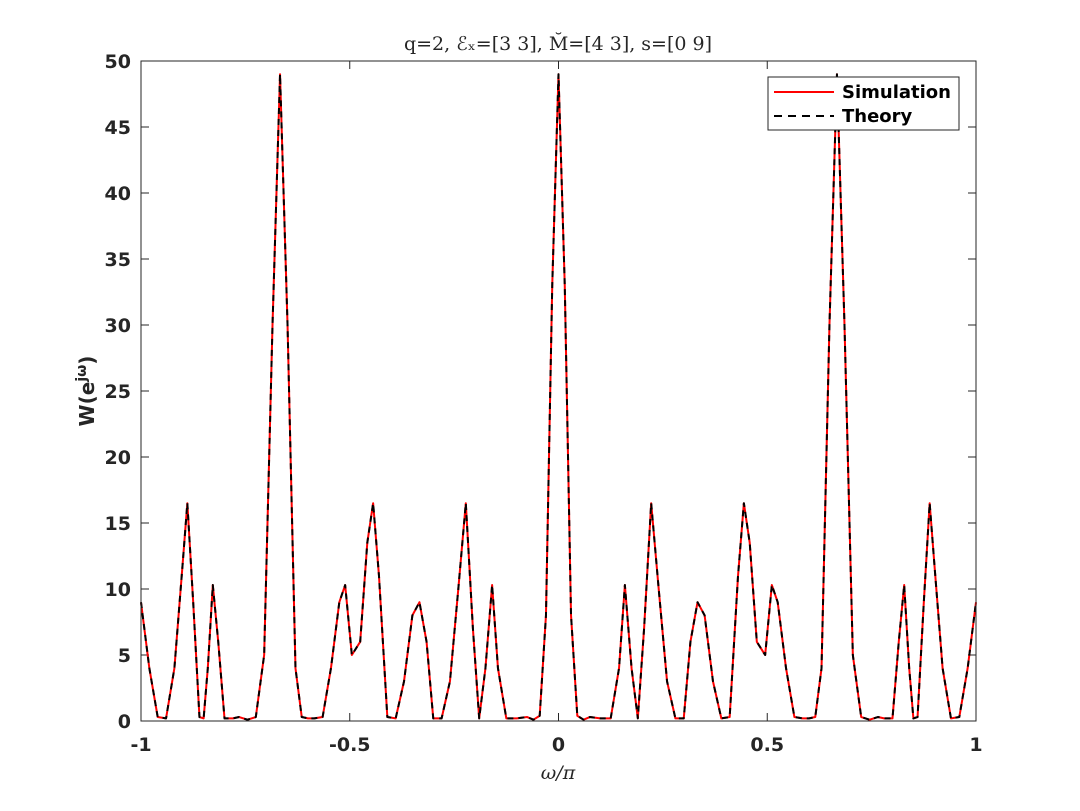  What do you see at coordinates (558, 44) in the screenshot?
I see `plot-title: q=2, ℰₓ=[3 3], M̆=[4 3], s=[0 9]` at bounding box center [558, 44].